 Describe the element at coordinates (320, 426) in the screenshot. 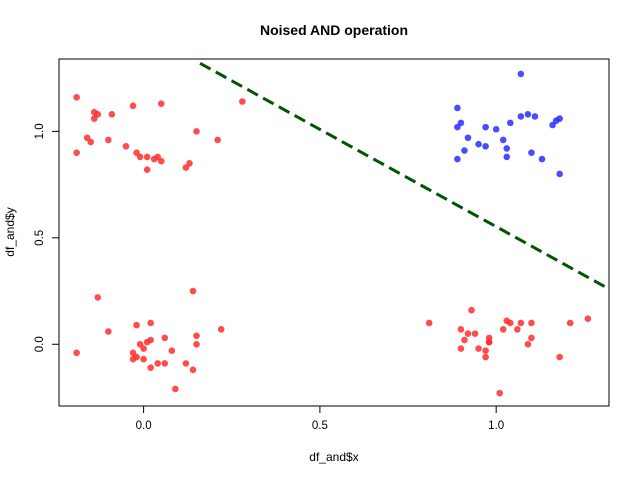

I see `x-tick-label: 0.5` at that location.